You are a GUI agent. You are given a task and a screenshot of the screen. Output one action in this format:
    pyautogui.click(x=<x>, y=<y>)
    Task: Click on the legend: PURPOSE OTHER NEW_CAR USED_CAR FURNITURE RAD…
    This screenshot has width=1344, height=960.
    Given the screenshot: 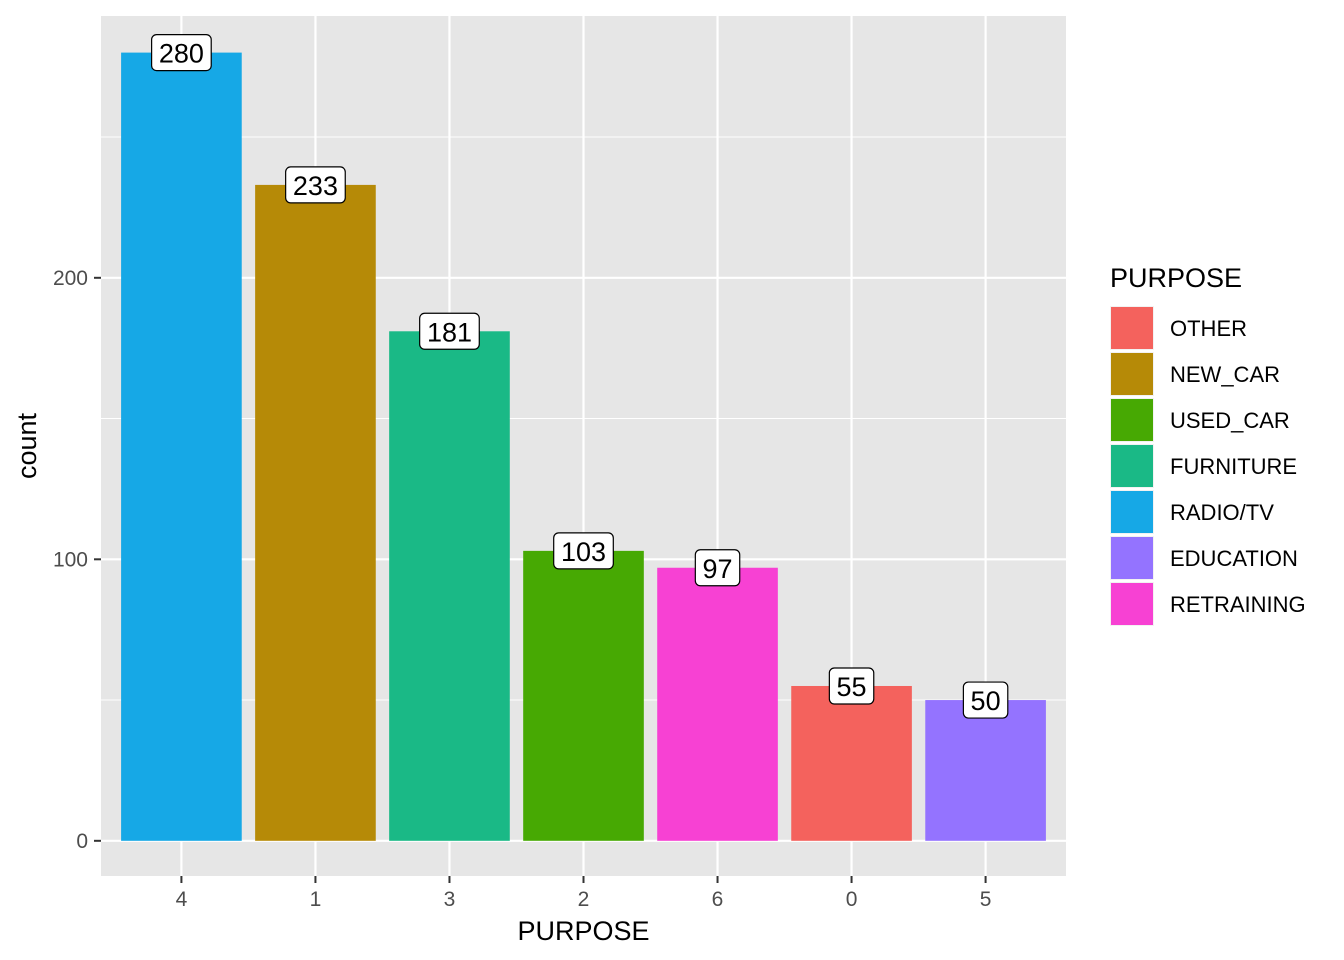 What is the action you would take?
    pyautogui.click(x=1208, y=444)
    